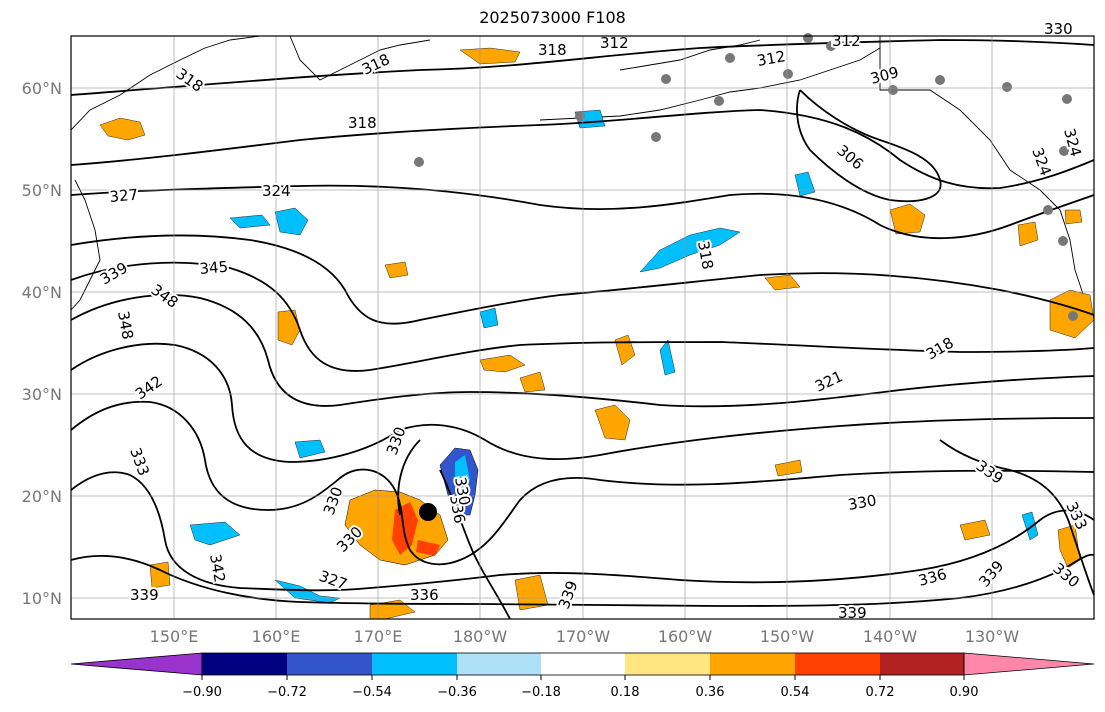  What do you see at coordinates (787, 636) in the screenshot?
I see `lon-tick-label: 150°W` at bounding box center [787, 636].